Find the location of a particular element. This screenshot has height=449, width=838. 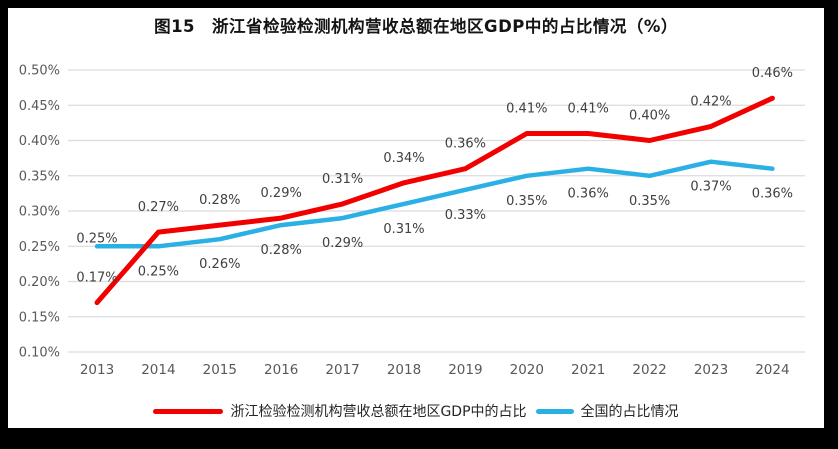

svg-text: 0.34% is located at coordinates (403, 158).